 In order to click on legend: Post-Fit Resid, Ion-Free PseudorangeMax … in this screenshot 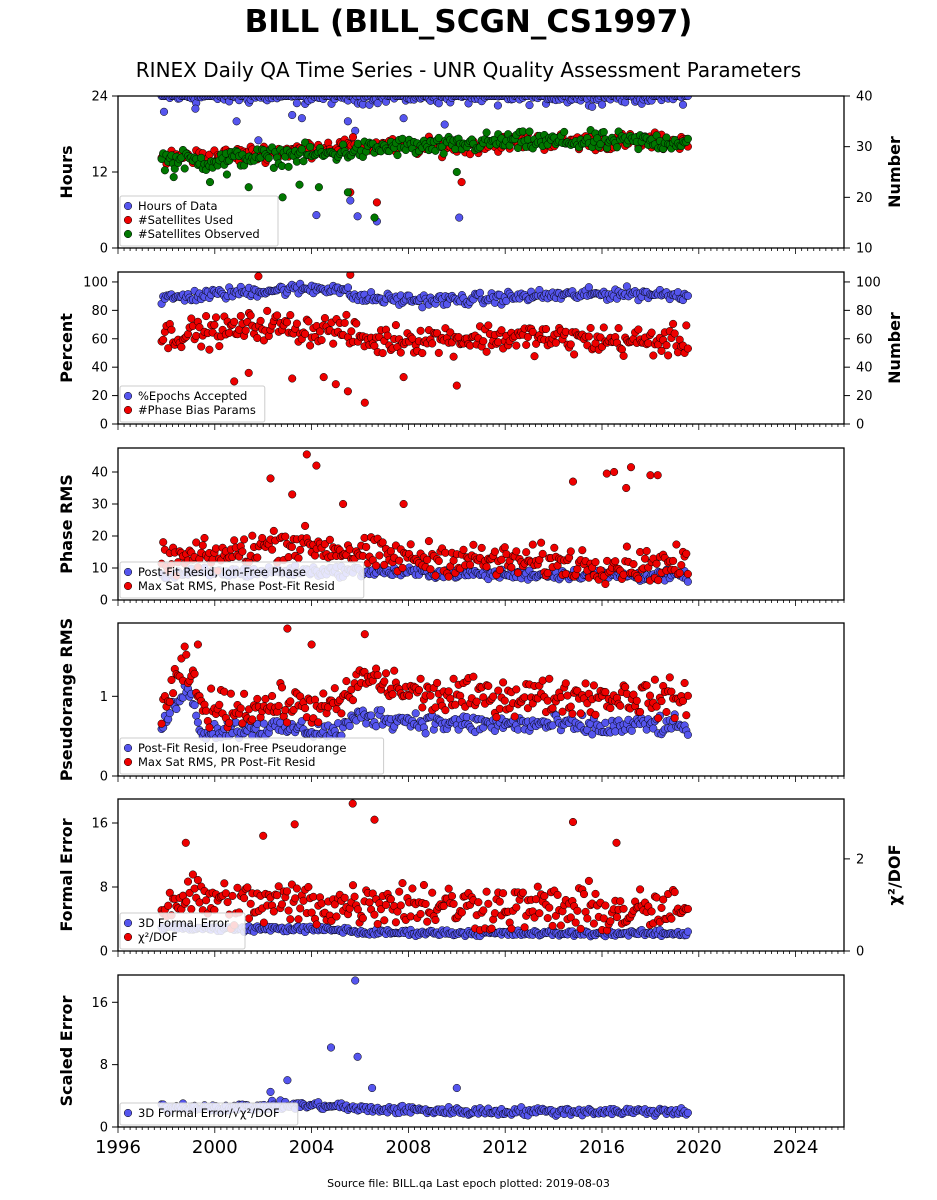, I will do `click(252, 756)`.